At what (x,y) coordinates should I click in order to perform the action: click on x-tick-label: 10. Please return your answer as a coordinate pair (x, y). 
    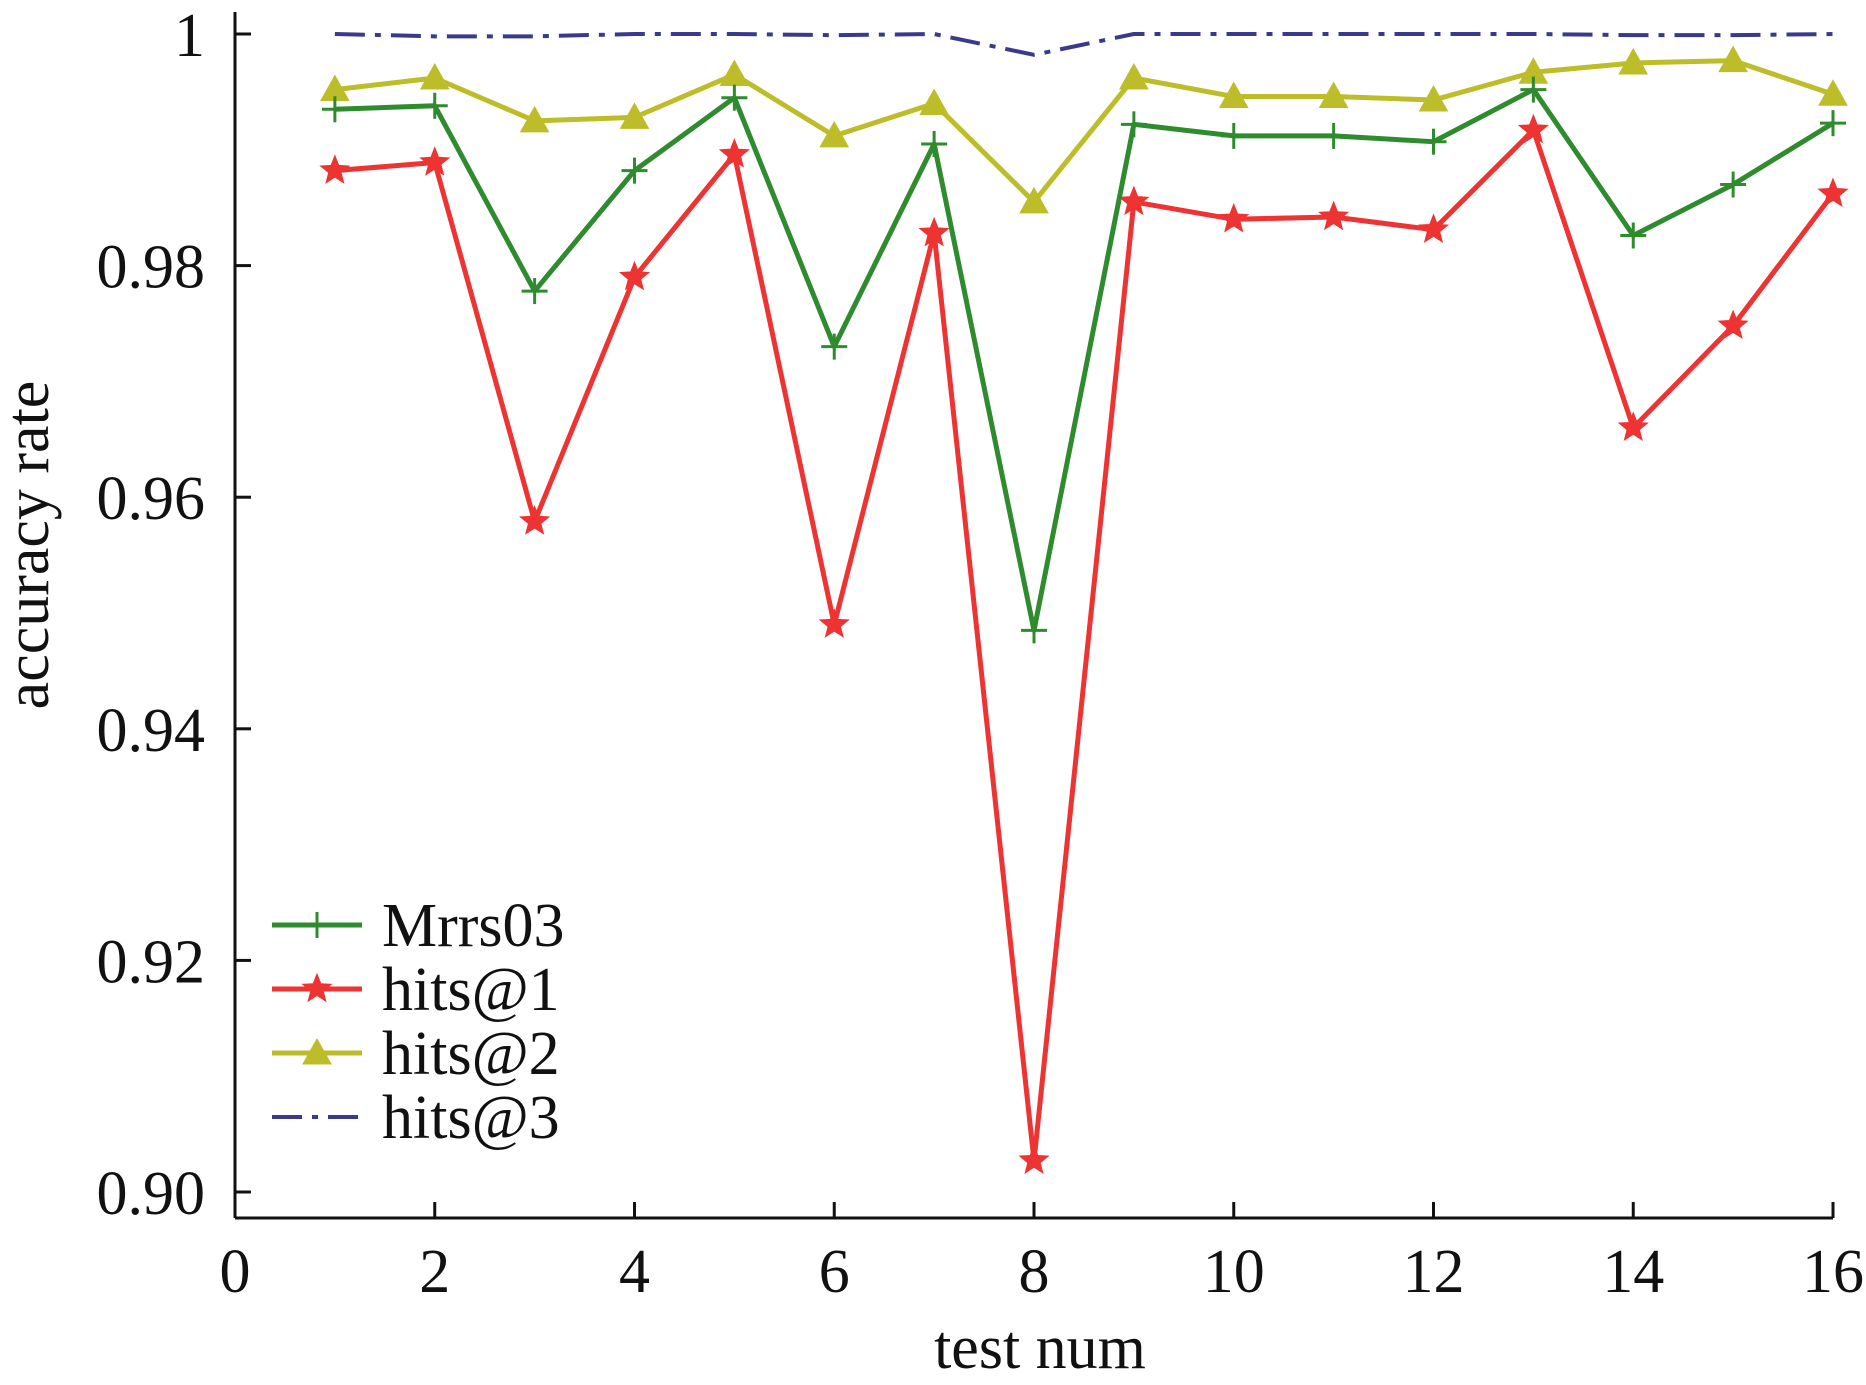
    Looking at the image, I should click on (1234, 1272).